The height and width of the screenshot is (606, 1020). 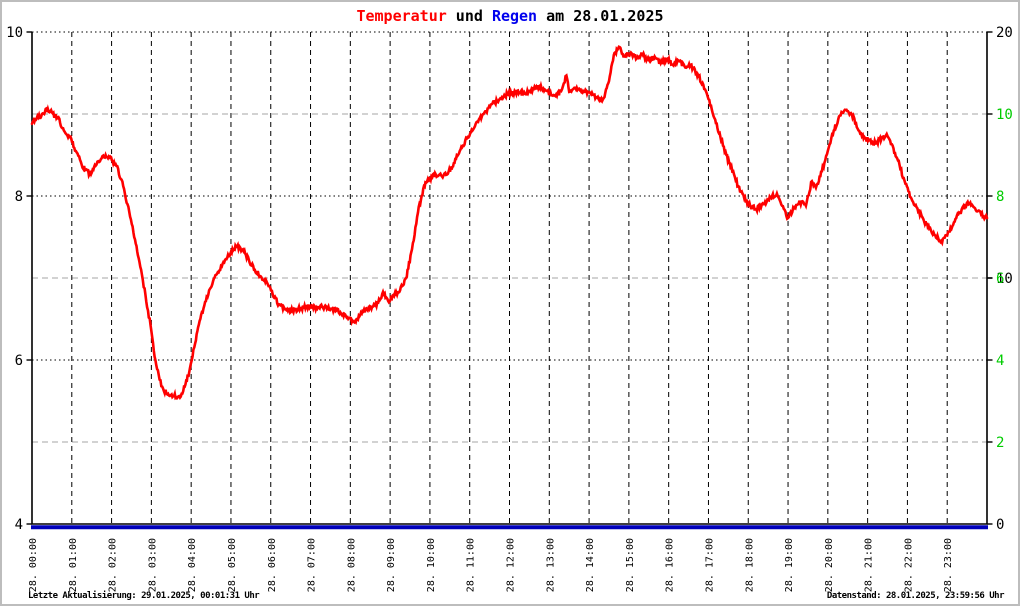 I want to click on y-right-label-green: 10, so click(x=1004, y=115).